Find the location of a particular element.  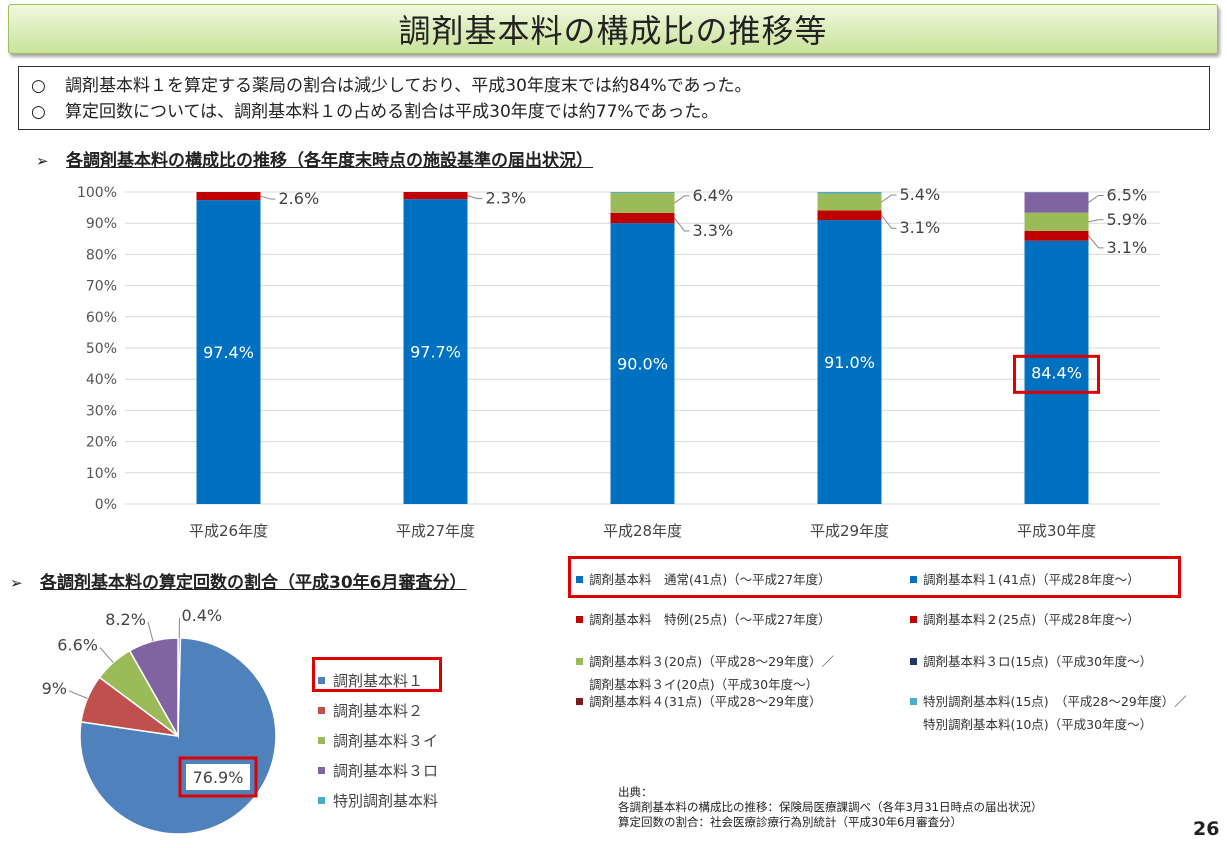

source-line: 算定回数の割合：社会医療診療行為別統計（平成30年6月審査分） is located at coordinates (790, 822).